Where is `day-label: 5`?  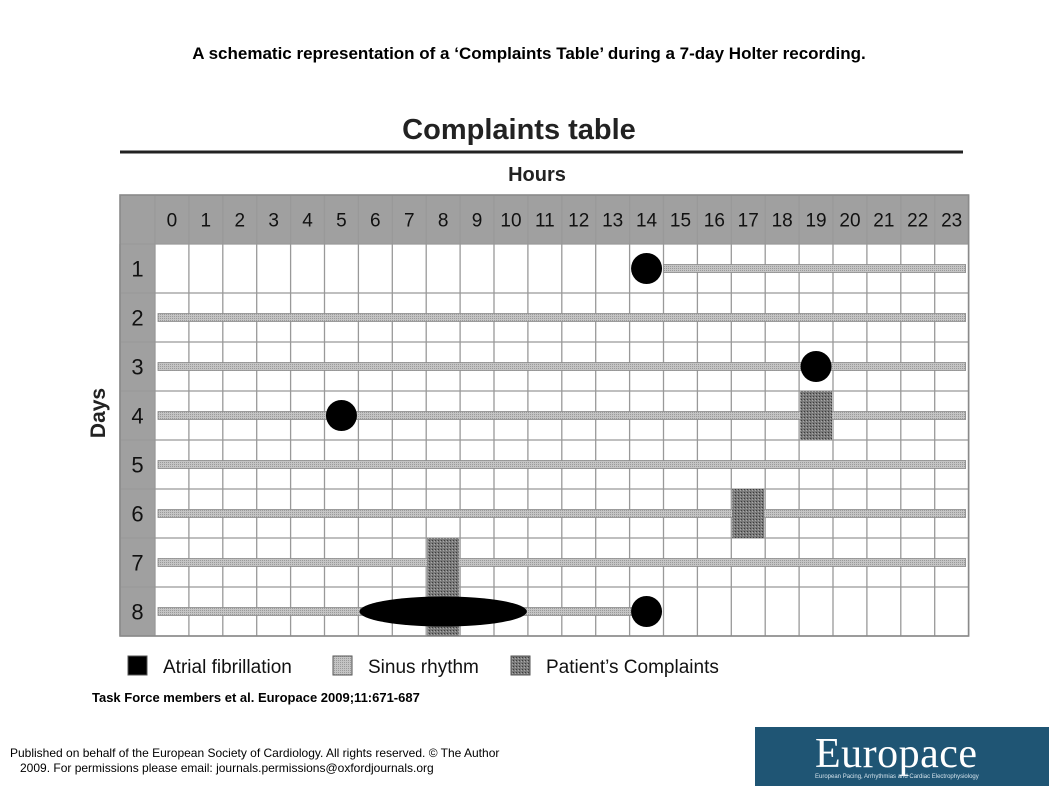 day-label: 5 is located at coordinates (137, 465).